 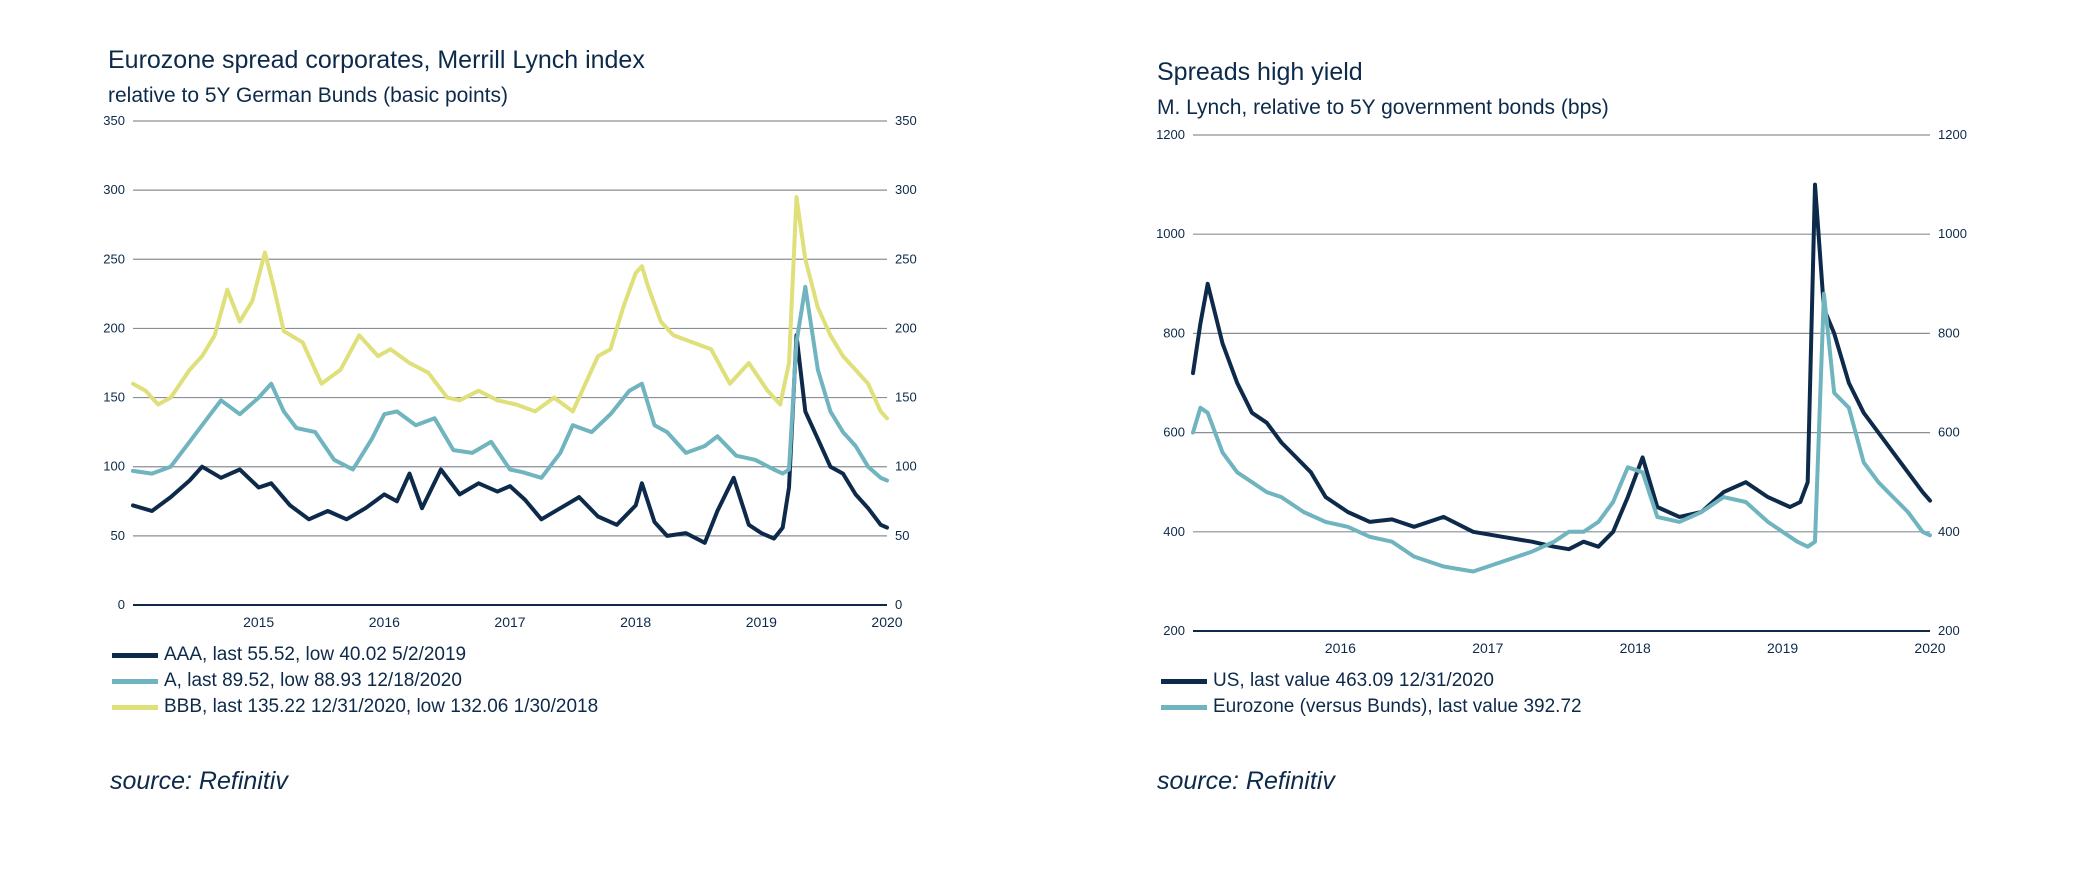 What do you see at coordinates (1353, 680) in the screenshot?
I see `legend-label: US, last value 463.09 12/31/2020` at bounding box center [1353, 680].